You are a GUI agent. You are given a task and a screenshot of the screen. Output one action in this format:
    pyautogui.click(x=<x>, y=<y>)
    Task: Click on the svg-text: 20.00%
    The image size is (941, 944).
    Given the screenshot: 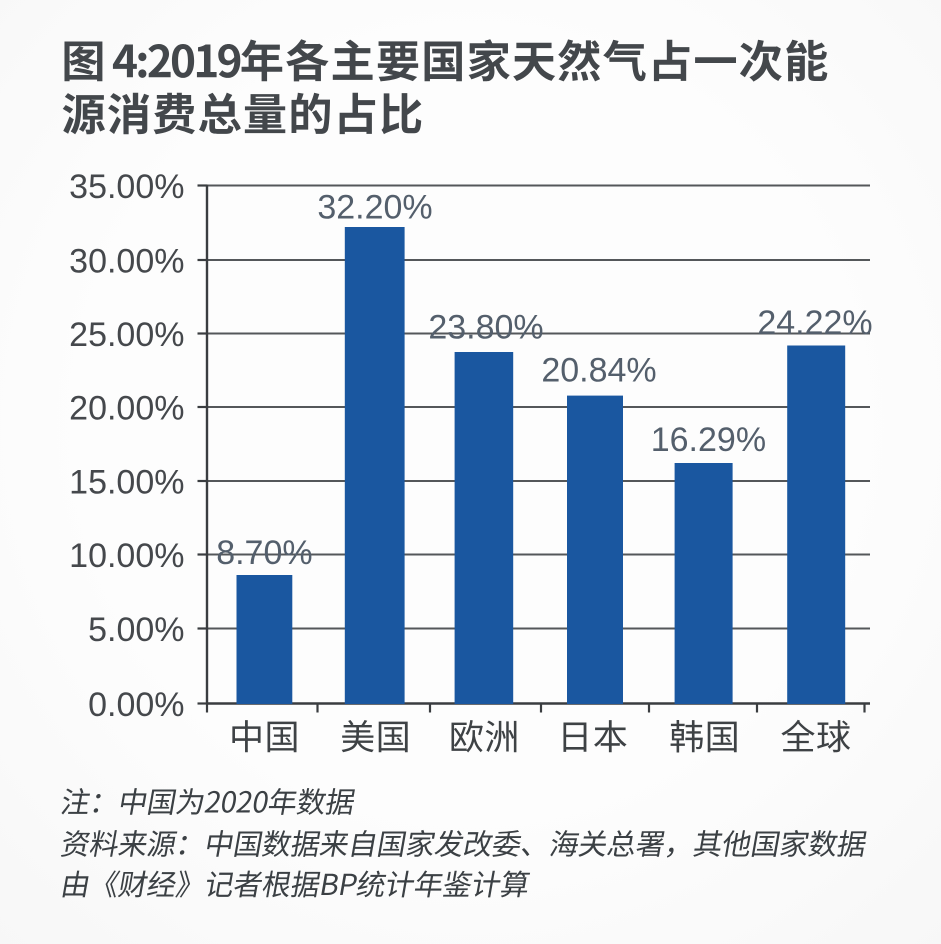 What is the action you would take?
    pyautogui.click(x=126, y=408)
    